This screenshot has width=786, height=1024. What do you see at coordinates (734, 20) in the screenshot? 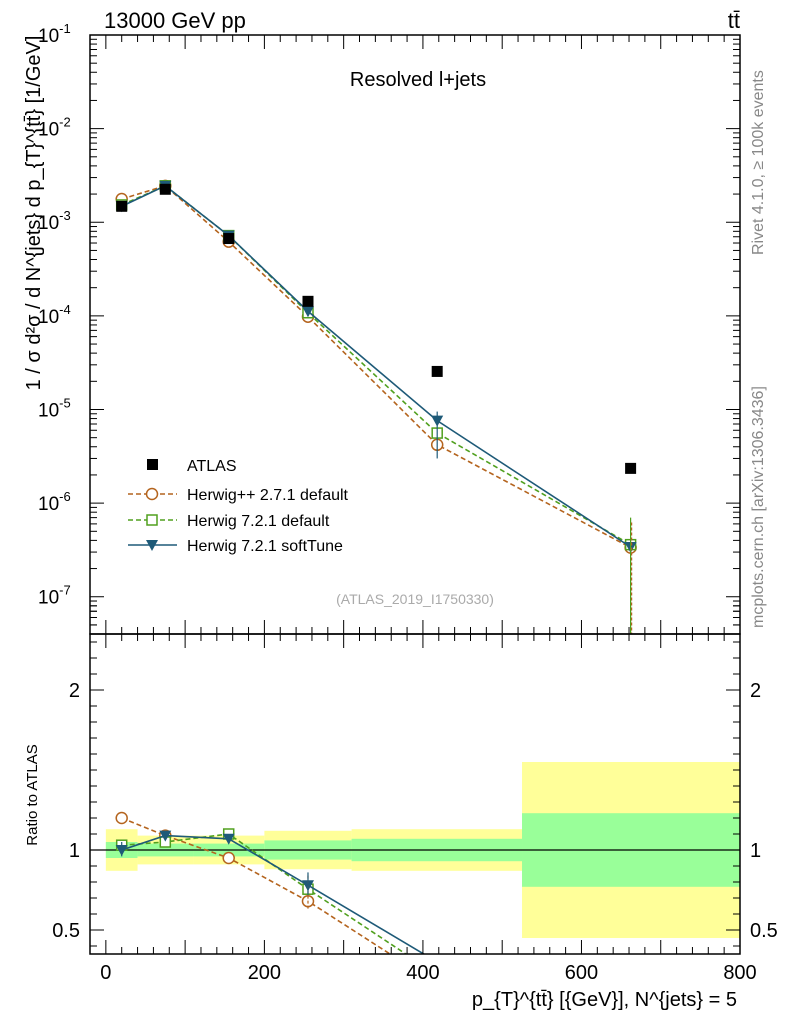
I see `process-label: tt̄` at bounding box center [734, 20].